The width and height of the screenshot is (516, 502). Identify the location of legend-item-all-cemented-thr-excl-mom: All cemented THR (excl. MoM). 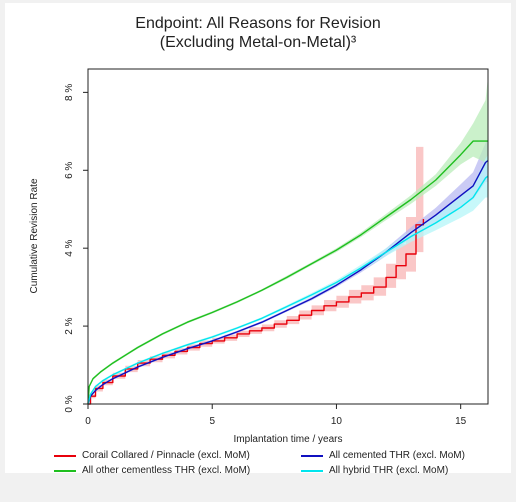
(383, 455).